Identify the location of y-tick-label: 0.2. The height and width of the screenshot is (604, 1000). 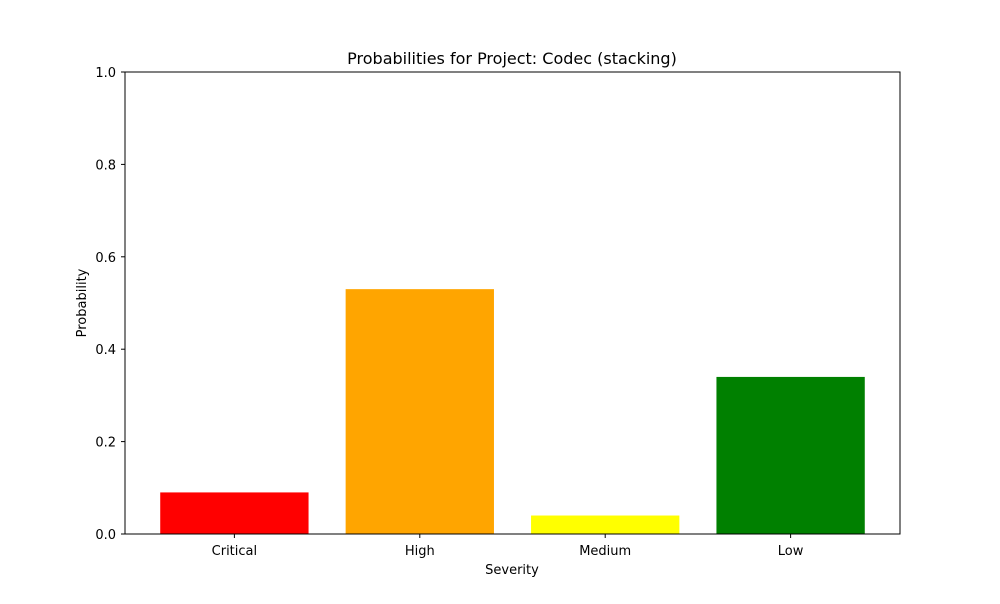
(105, 443).